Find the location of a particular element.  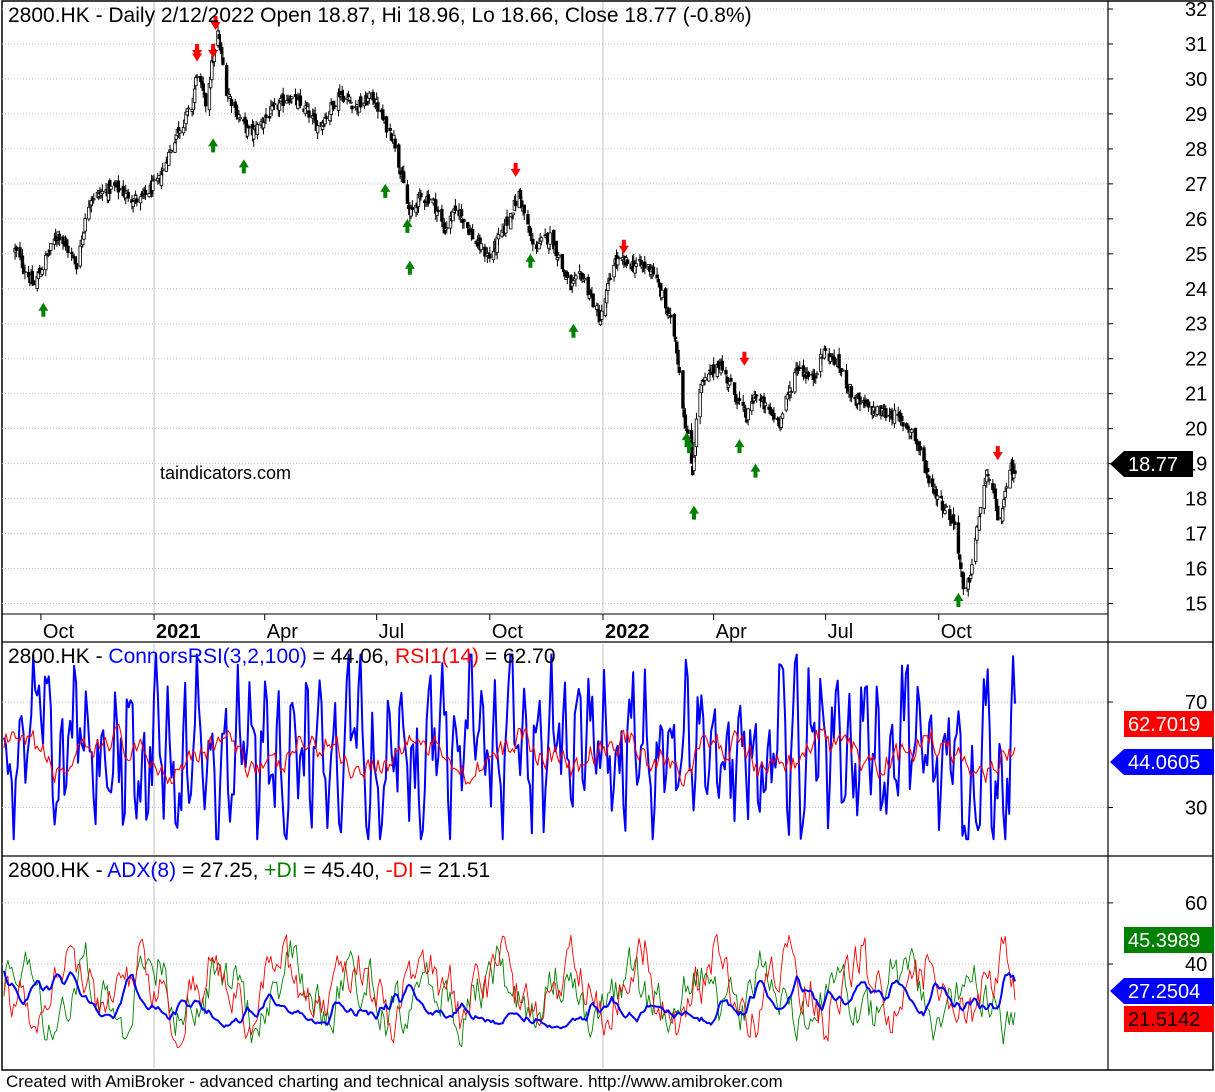

connors-rsi-plot is located at coordinates (509, 747).